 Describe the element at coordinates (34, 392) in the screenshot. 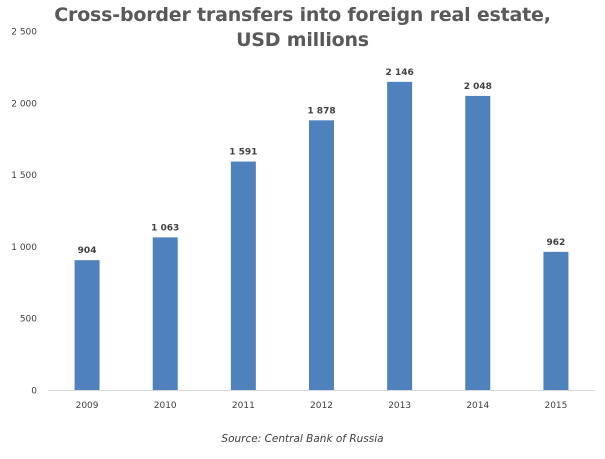

I see `y-tick-label: 0` at that location.